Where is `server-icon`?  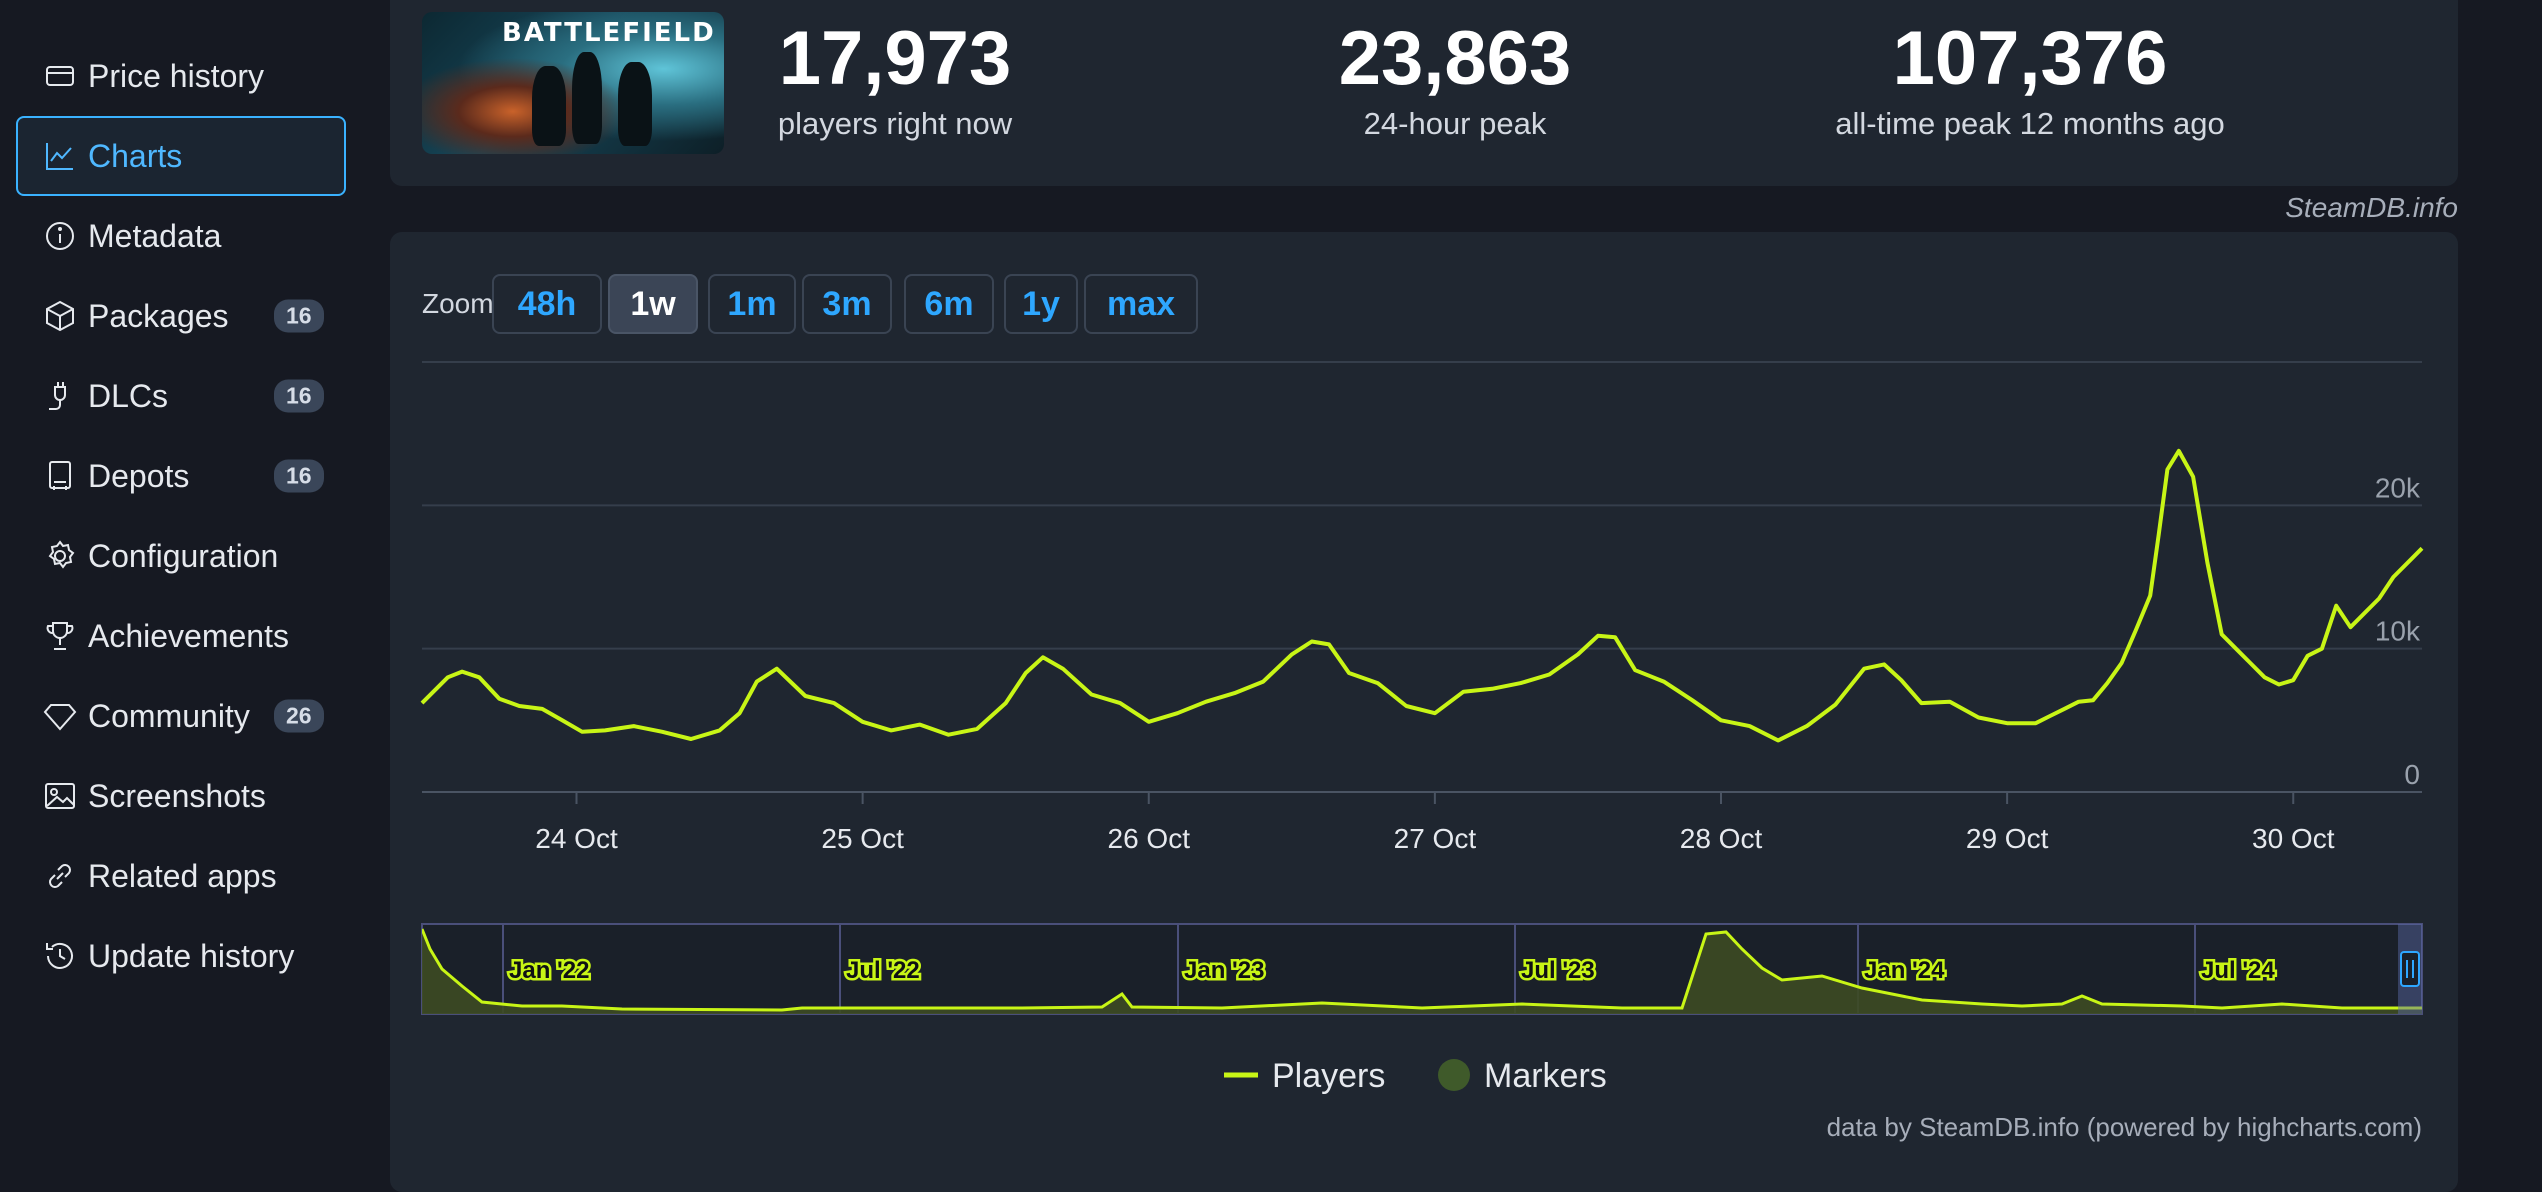 server-icon is located at coordinates (60, 476).